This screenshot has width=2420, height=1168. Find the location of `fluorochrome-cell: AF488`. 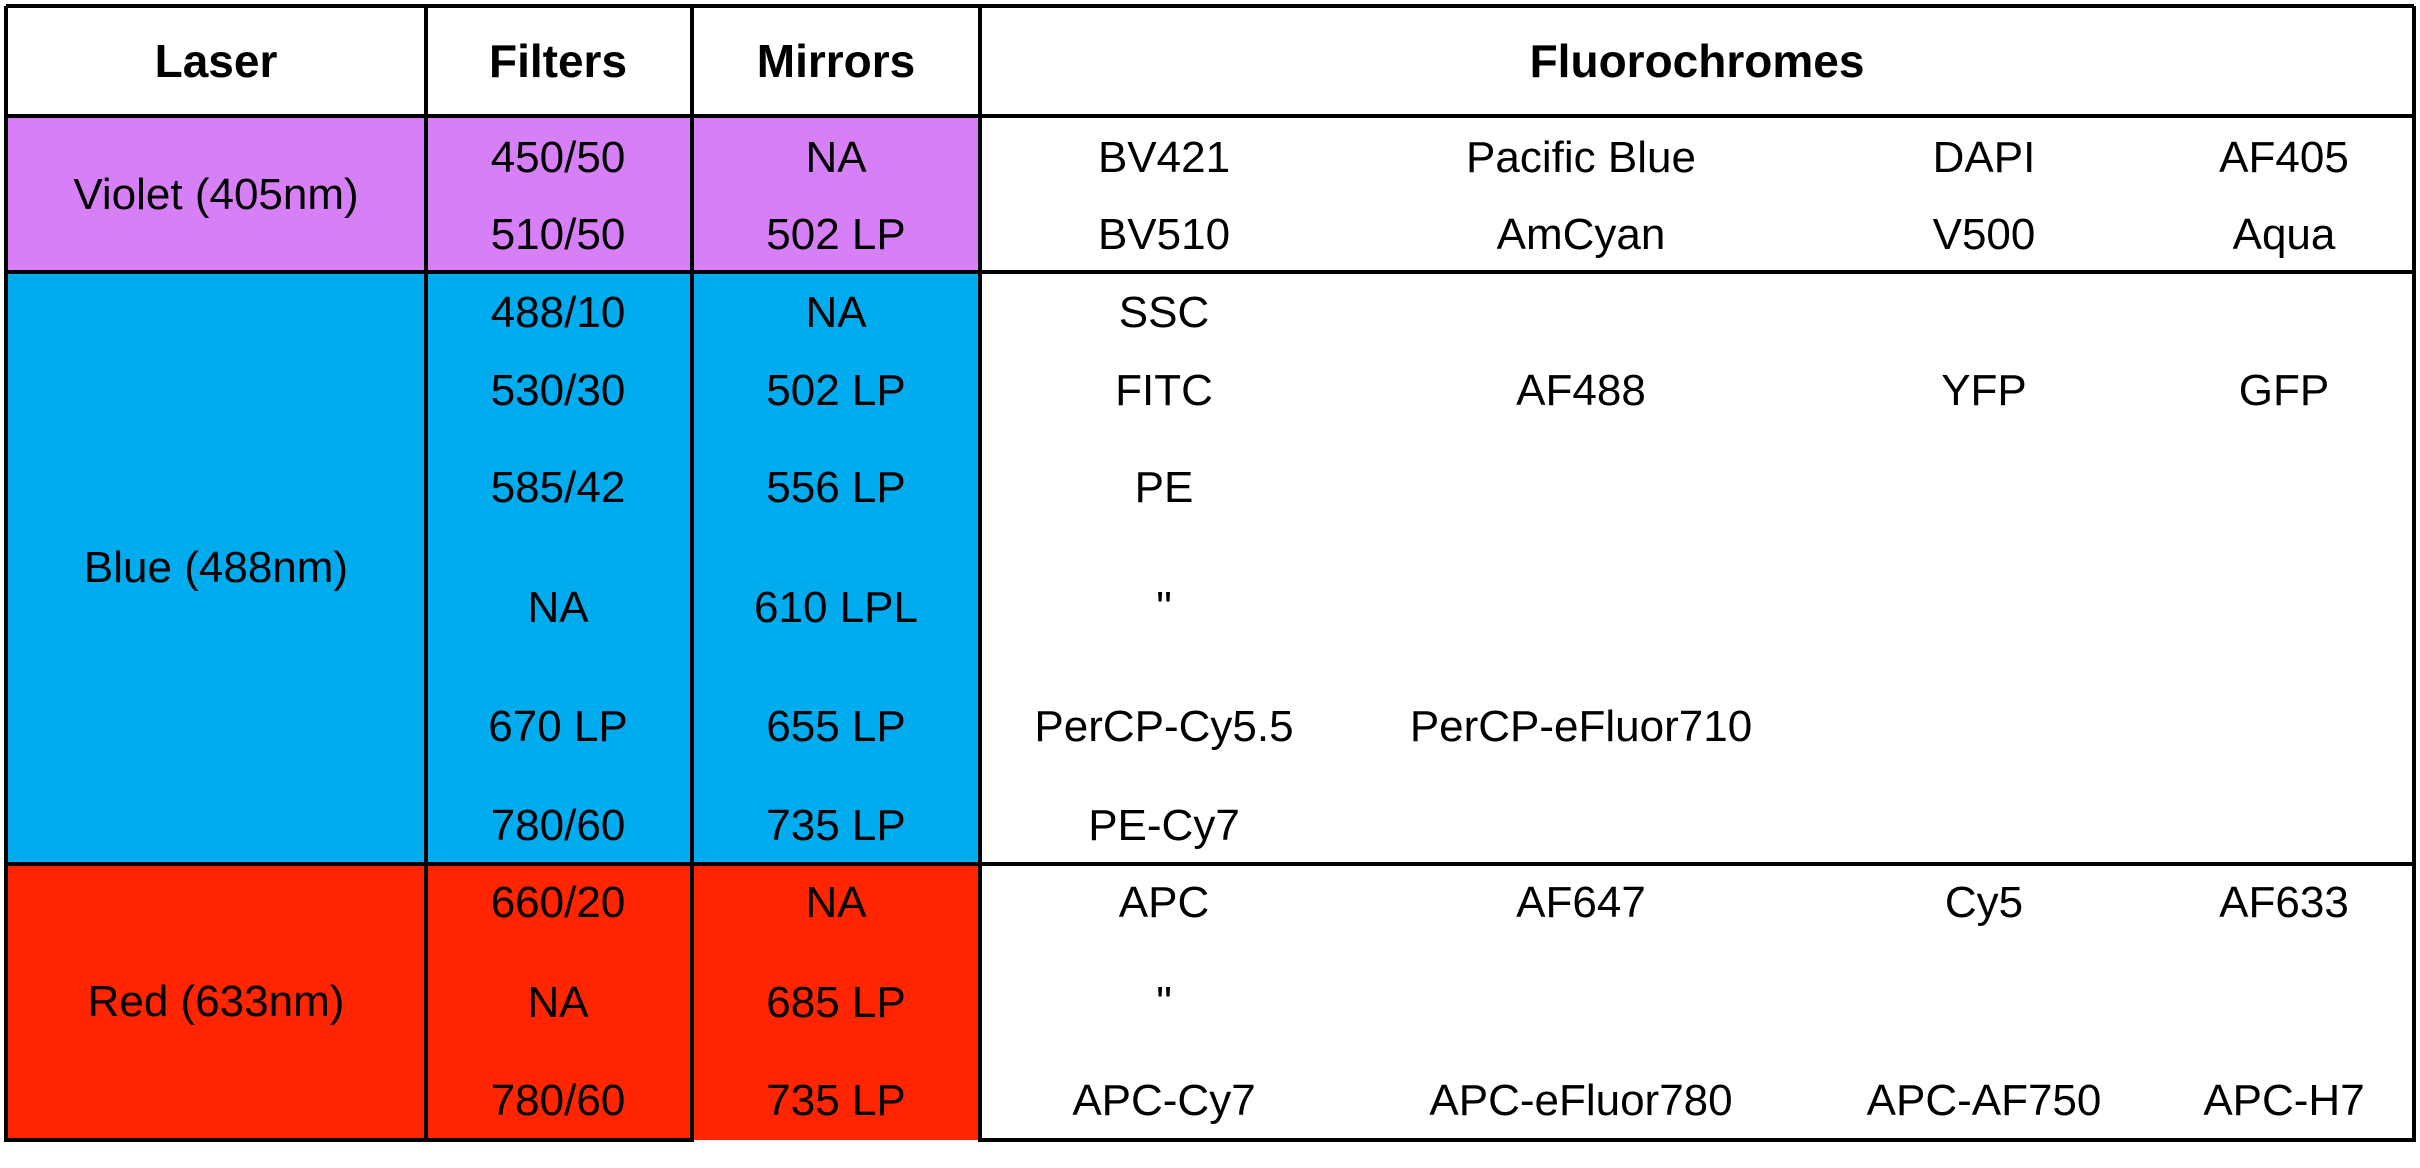

fluorochrome-cell: AF488 is located at coordinates (1581, 390).